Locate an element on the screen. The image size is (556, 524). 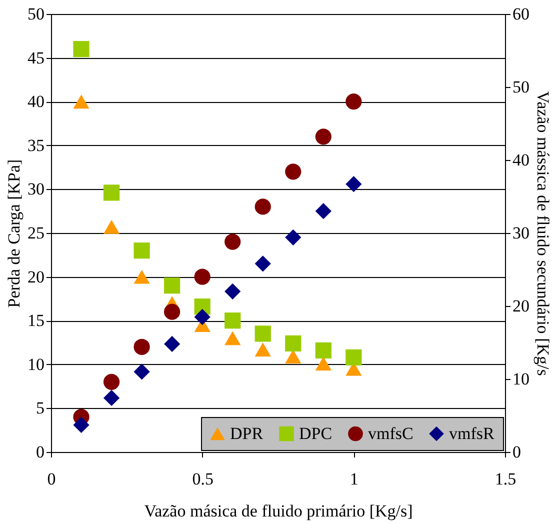
y-tick-label: 25 is located at coordinates (36, 233).